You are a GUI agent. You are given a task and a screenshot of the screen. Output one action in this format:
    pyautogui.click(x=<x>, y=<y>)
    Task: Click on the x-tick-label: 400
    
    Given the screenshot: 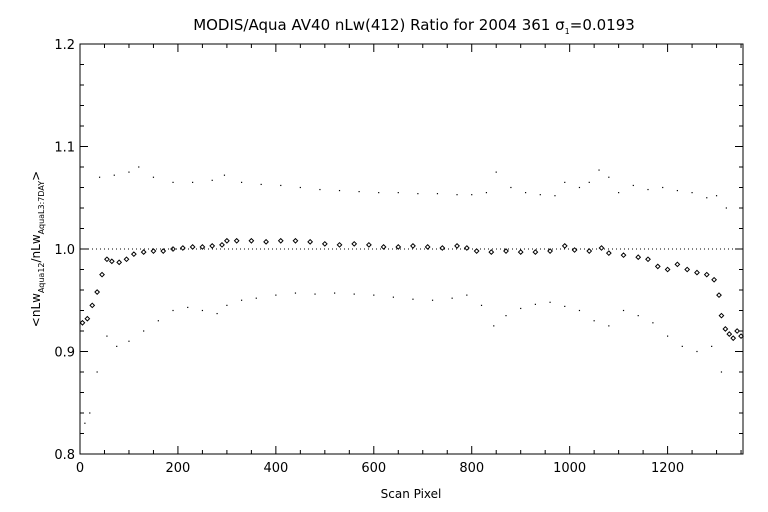 What is the action you would take?
    pyautogui.click(x=275, y=468)
    